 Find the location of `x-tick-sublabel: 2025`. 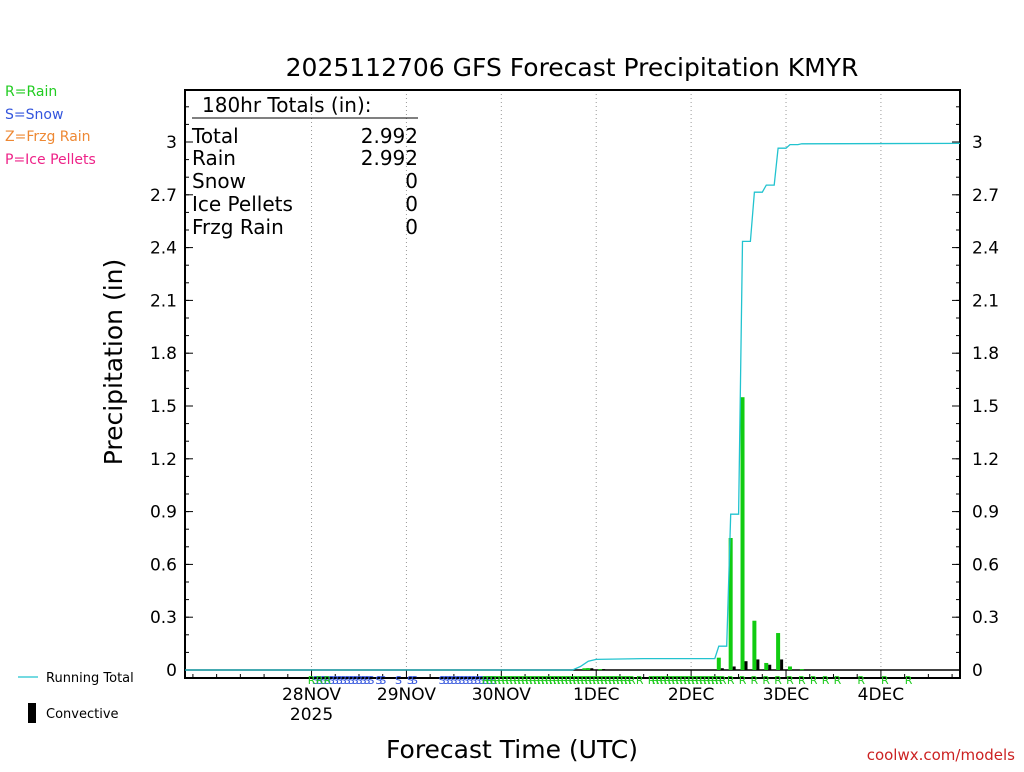

x-tick-sublabel: 2025 is located at coordinates (311, 715).